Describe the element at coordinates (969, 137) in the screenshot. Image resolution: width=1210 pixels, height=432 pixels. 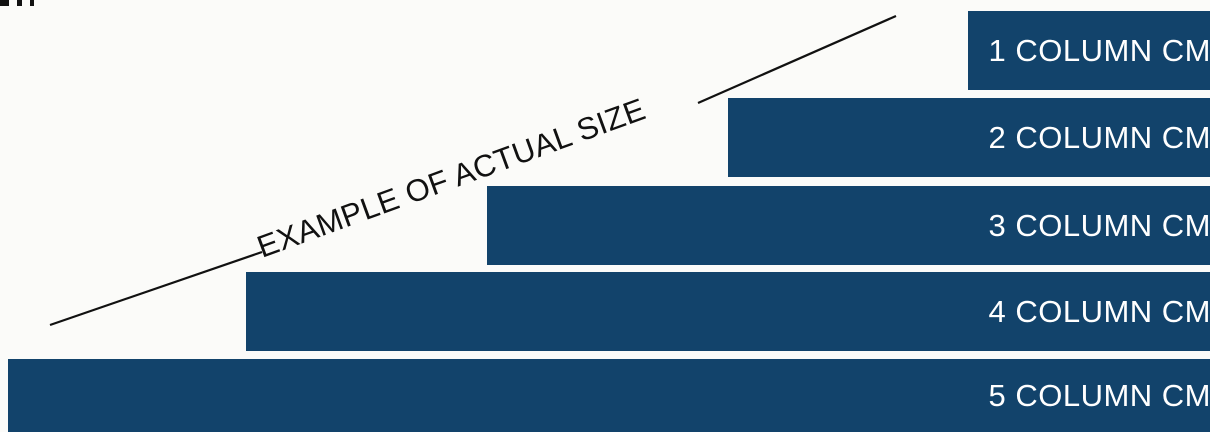
I see `bar-2-column: 2 COLUMN CM` at that location.